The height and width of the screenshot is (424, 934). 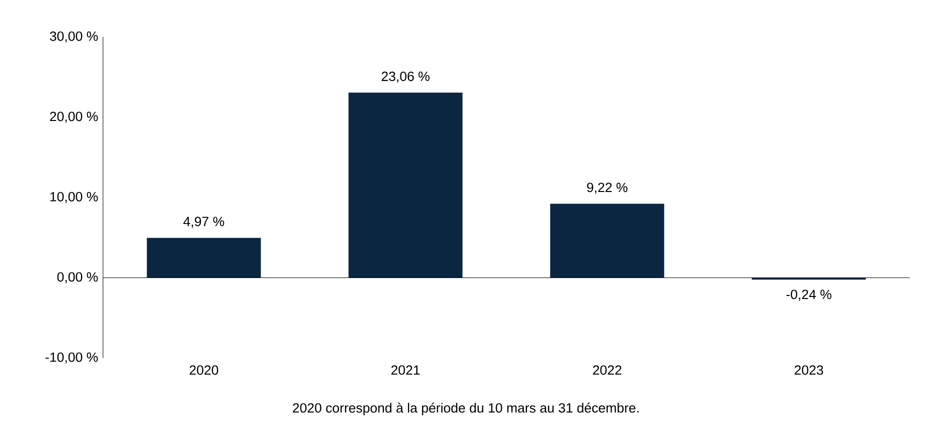 I want to click on y-tick-label: 10,00 %, so click(x=74, y=198).